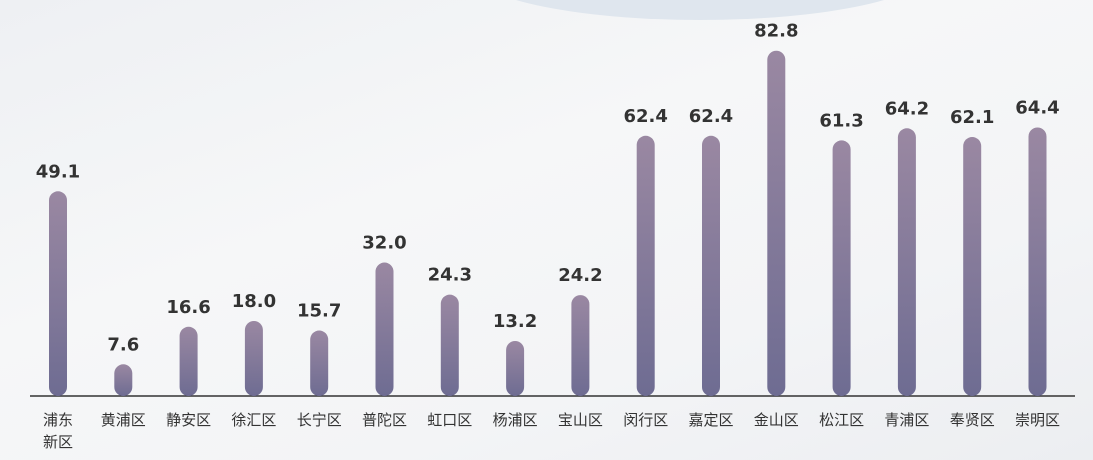 This screenshot has height=460, width=1093. I want to click on x-tick-label: 宝山区, so click(580, 420).